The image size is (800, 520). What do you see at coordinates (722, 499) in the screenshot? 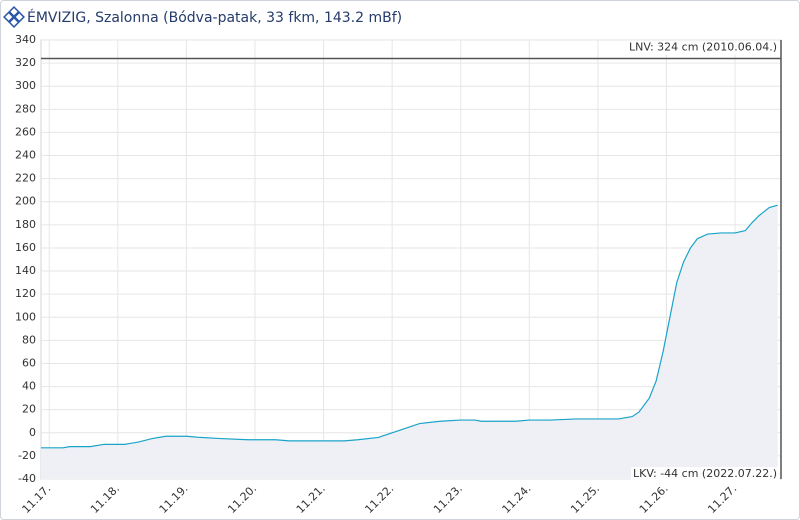
I see `x-tick-label: 11.27.` at bounding box center [722, 499].